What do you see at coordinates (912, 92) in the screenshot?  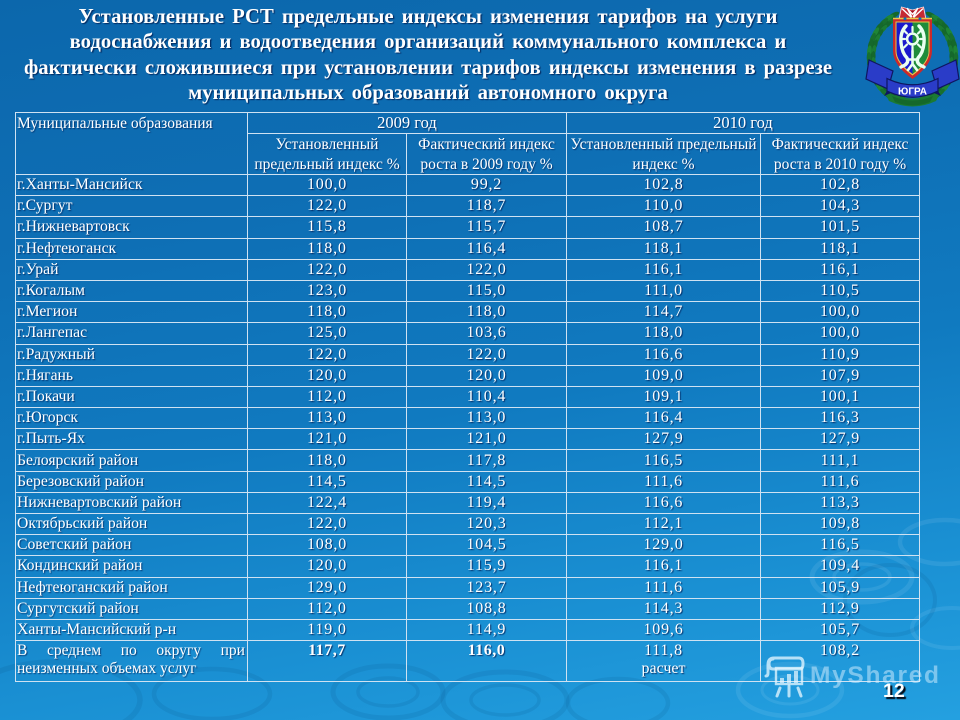 I see `svg-text: ЮГРА` at bounding box center [912, 92].